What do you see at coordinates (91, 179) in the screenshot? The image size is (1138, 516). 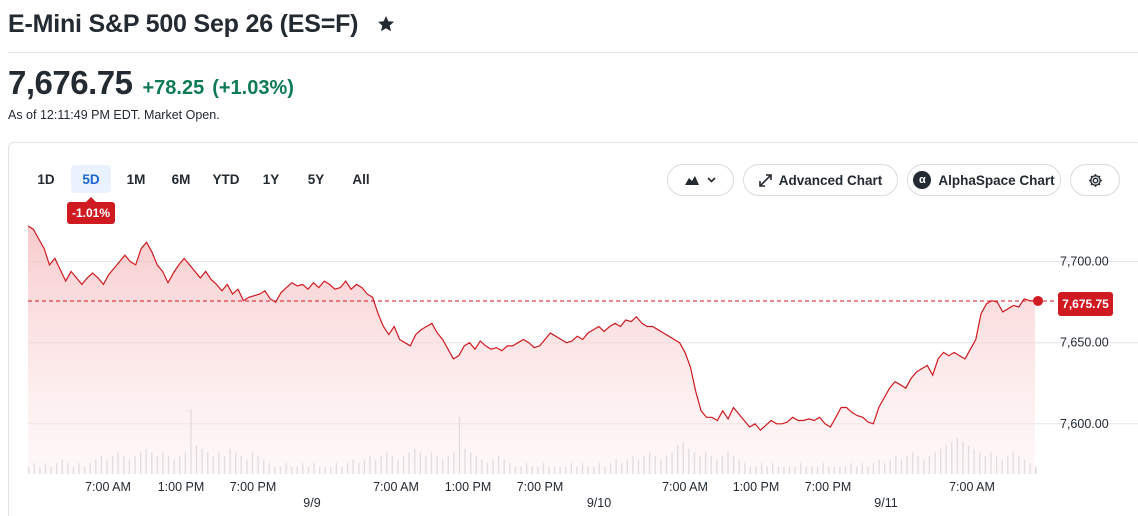 I see `range-5d: 5D` at bounding box center [91, 179].